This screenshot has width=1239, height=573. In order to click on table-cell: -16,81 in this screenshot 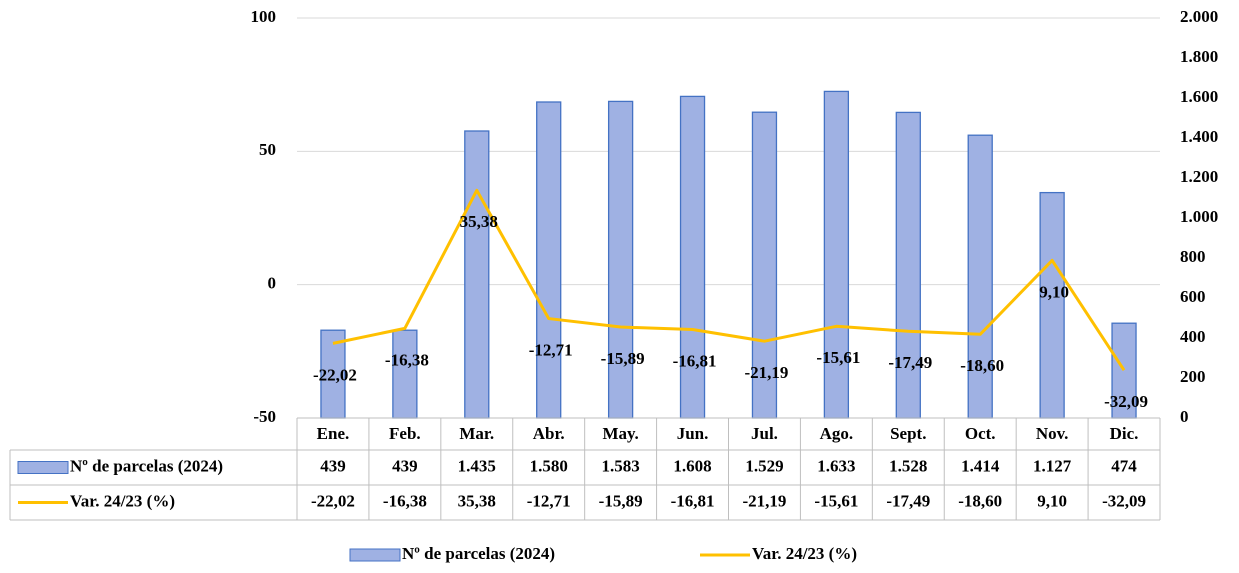, I will do `click(693, 500)`.